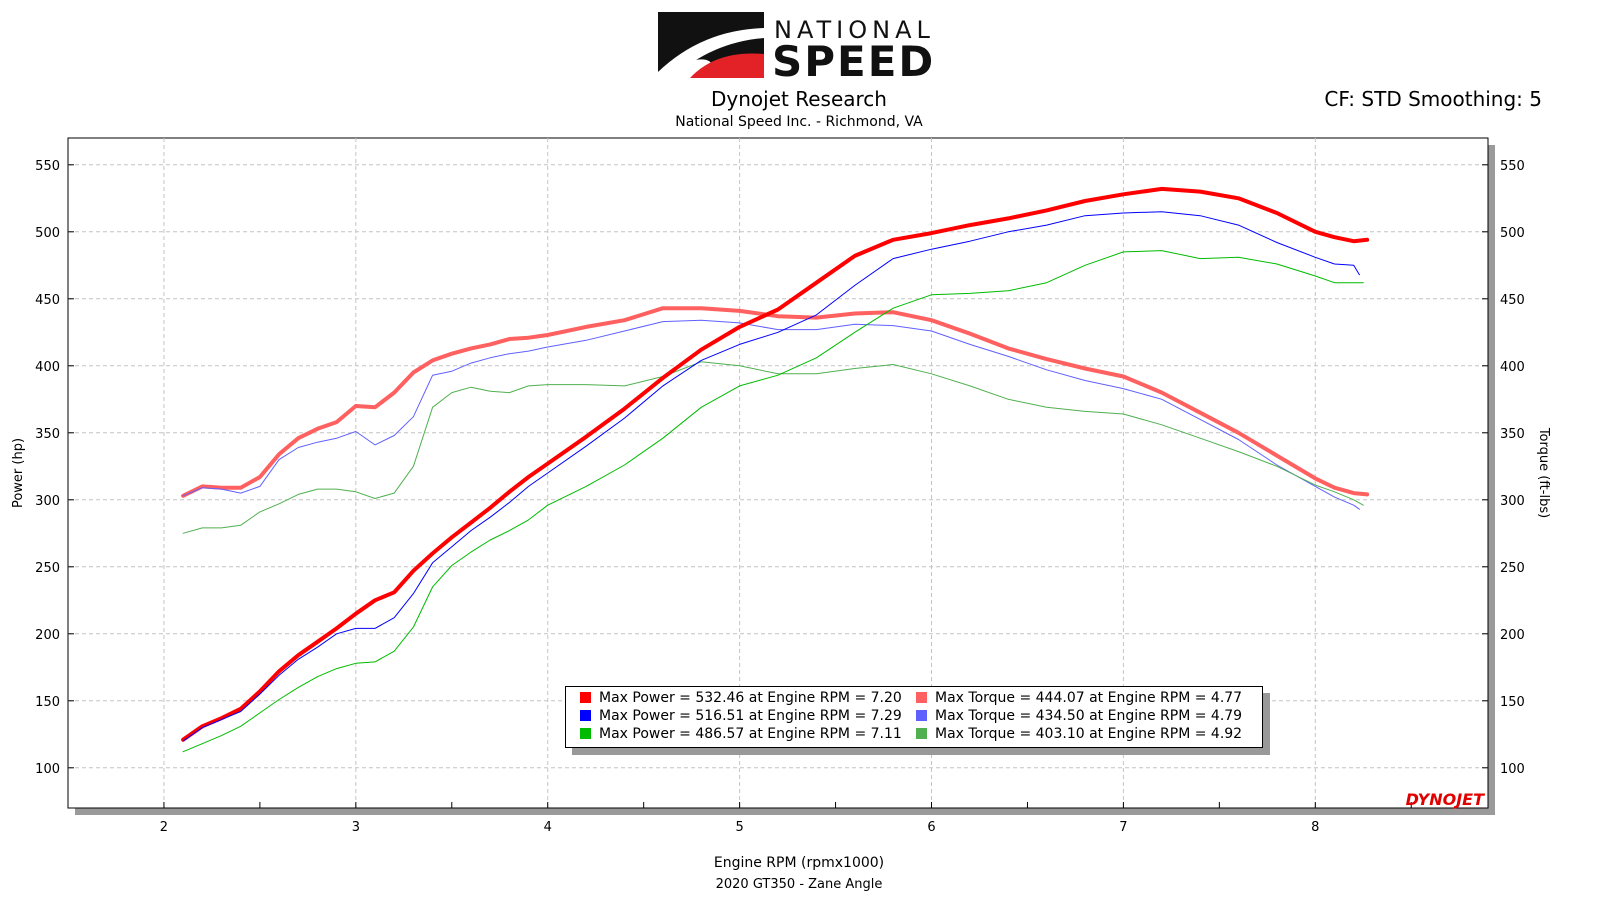 The height and width of the screenshot is (898, 1598). What do you see at coordinates (47, 367) in the screenshot?
I see `y-tick-label-left: 400` at bounding box center [47, 367].